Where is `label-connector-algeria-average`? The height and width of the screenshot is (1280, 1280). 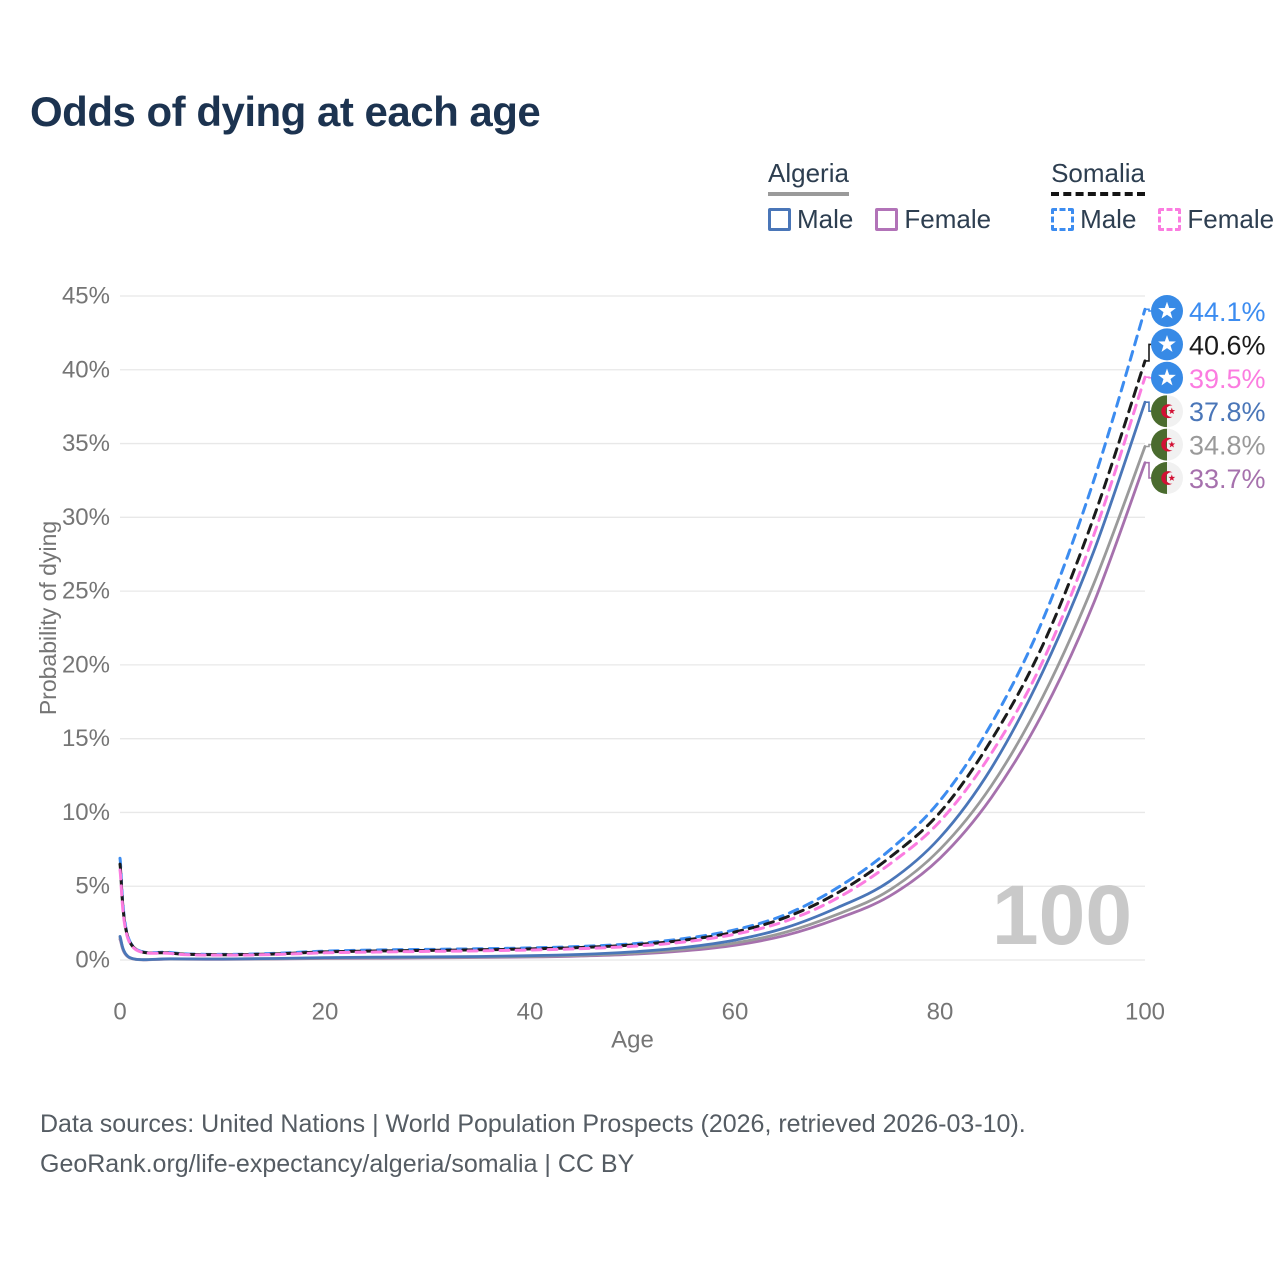
label-connector-algeria-average is located at coordinates (1148, 445).